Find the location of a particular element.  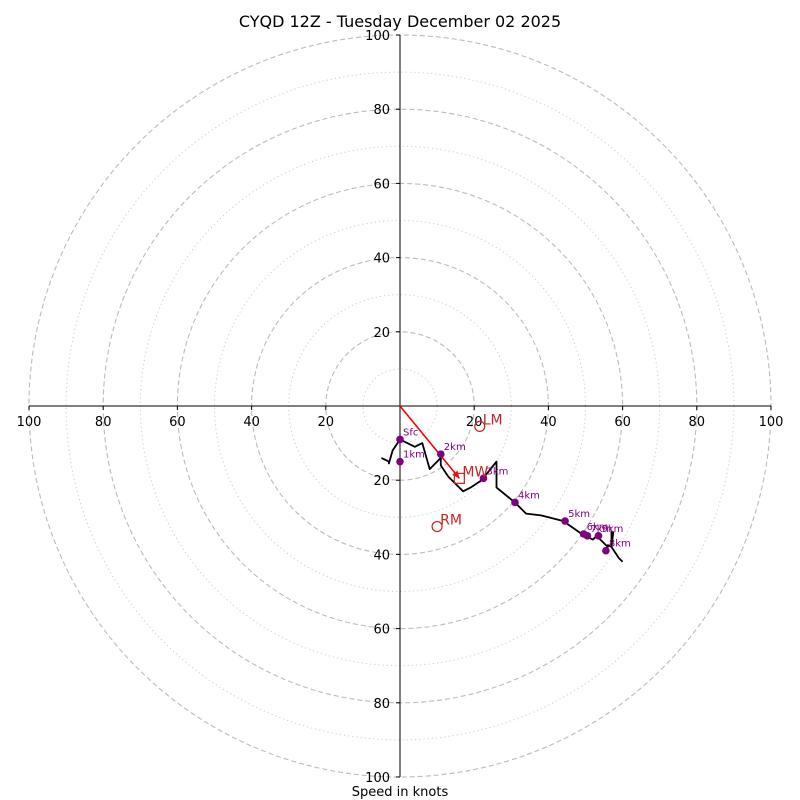

shear-vector-arrowhead is located at coordinates (456, 474).